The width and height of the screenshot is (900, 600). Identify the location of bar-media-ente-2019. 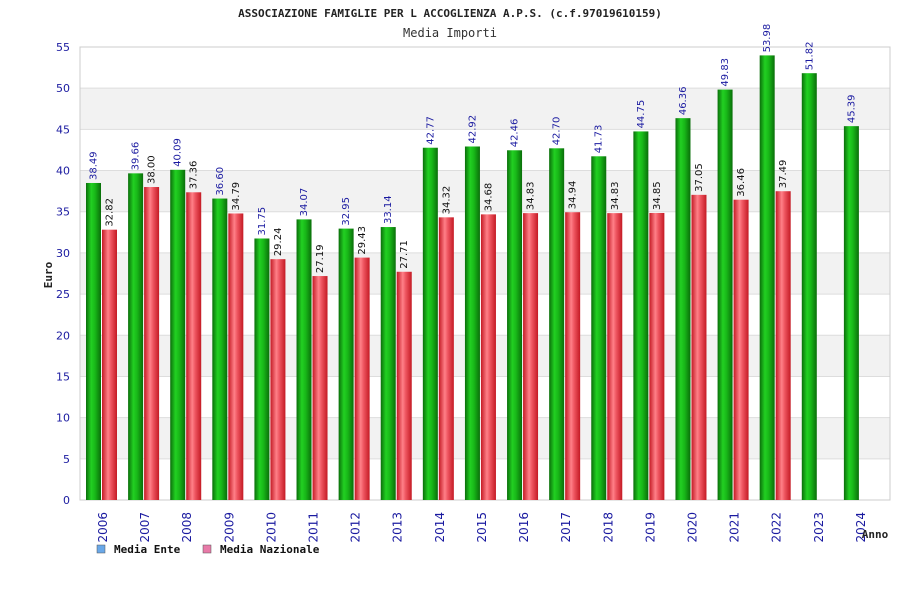
(641, 315).